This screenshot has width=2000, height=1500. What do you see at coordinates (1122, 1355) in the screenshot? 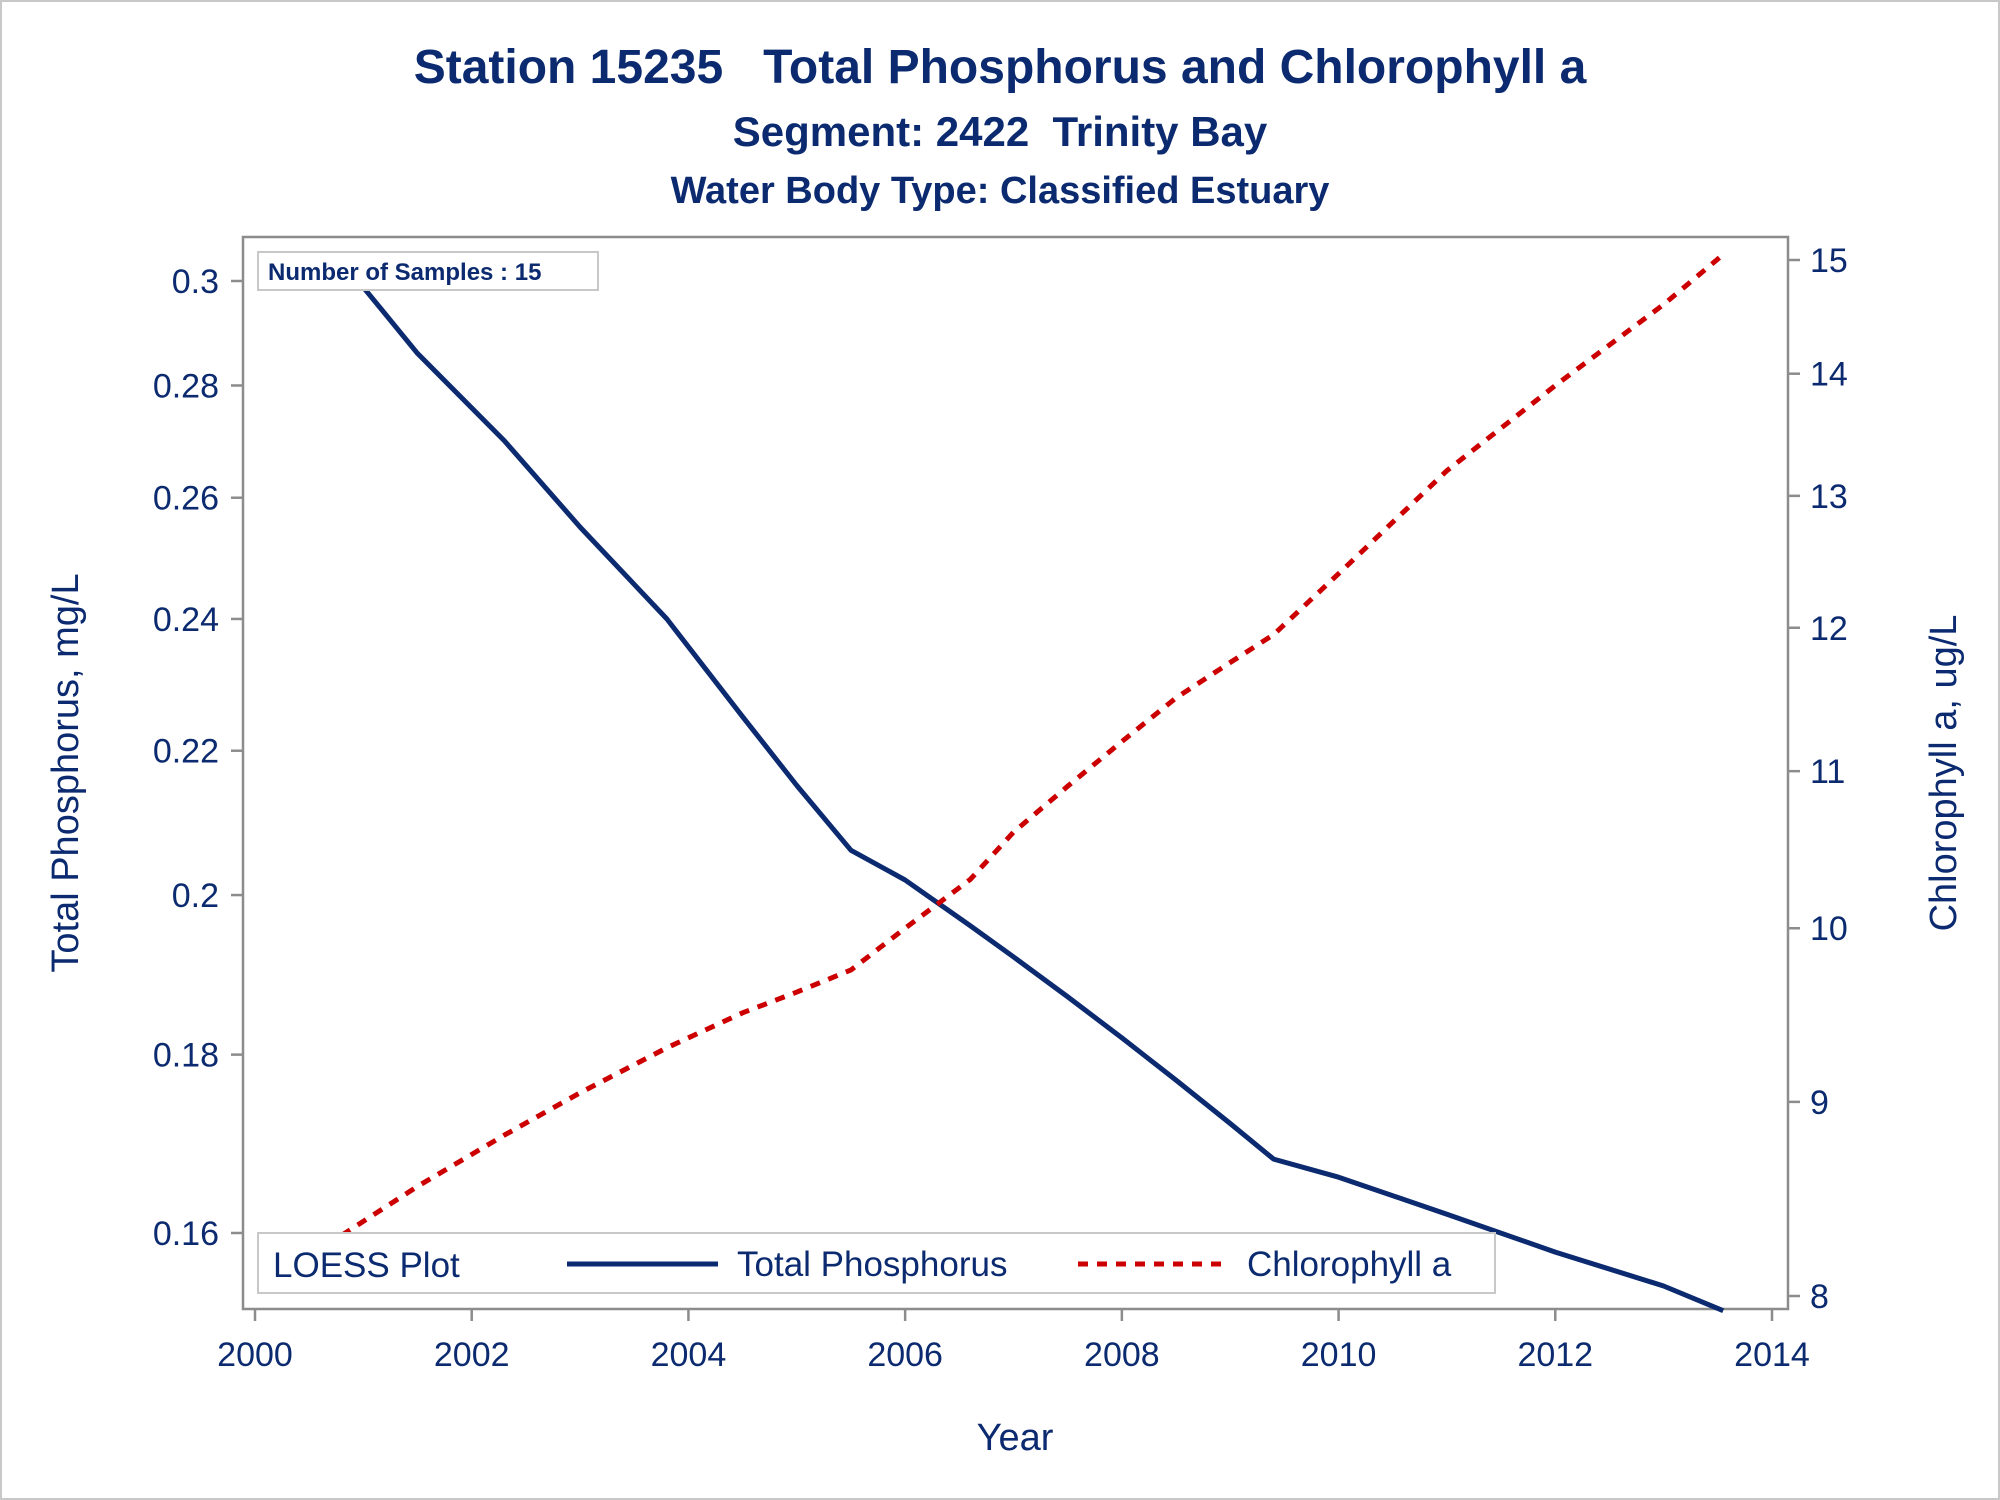
I see `x-tick-label: 2008` at bounding box center [1122, 1355].